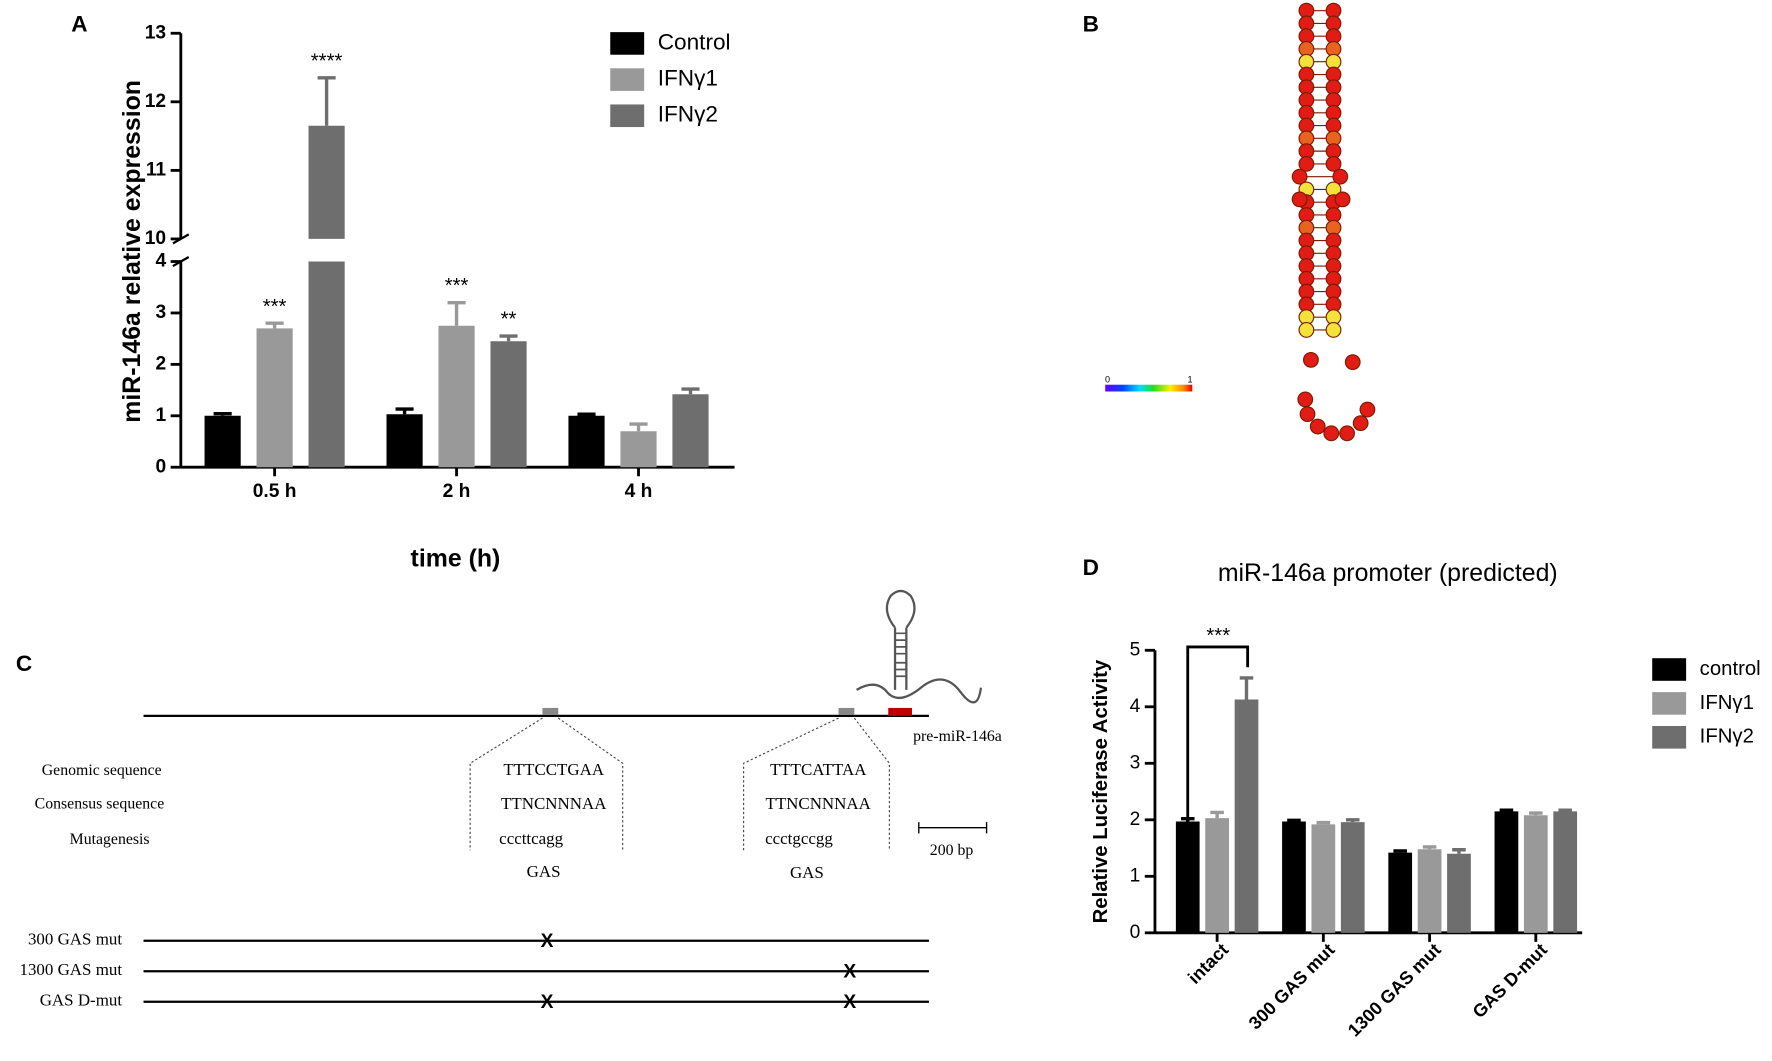 The image size is (1772, 1061). I want to click on sequence: cccttcagg, so click(531, 838).